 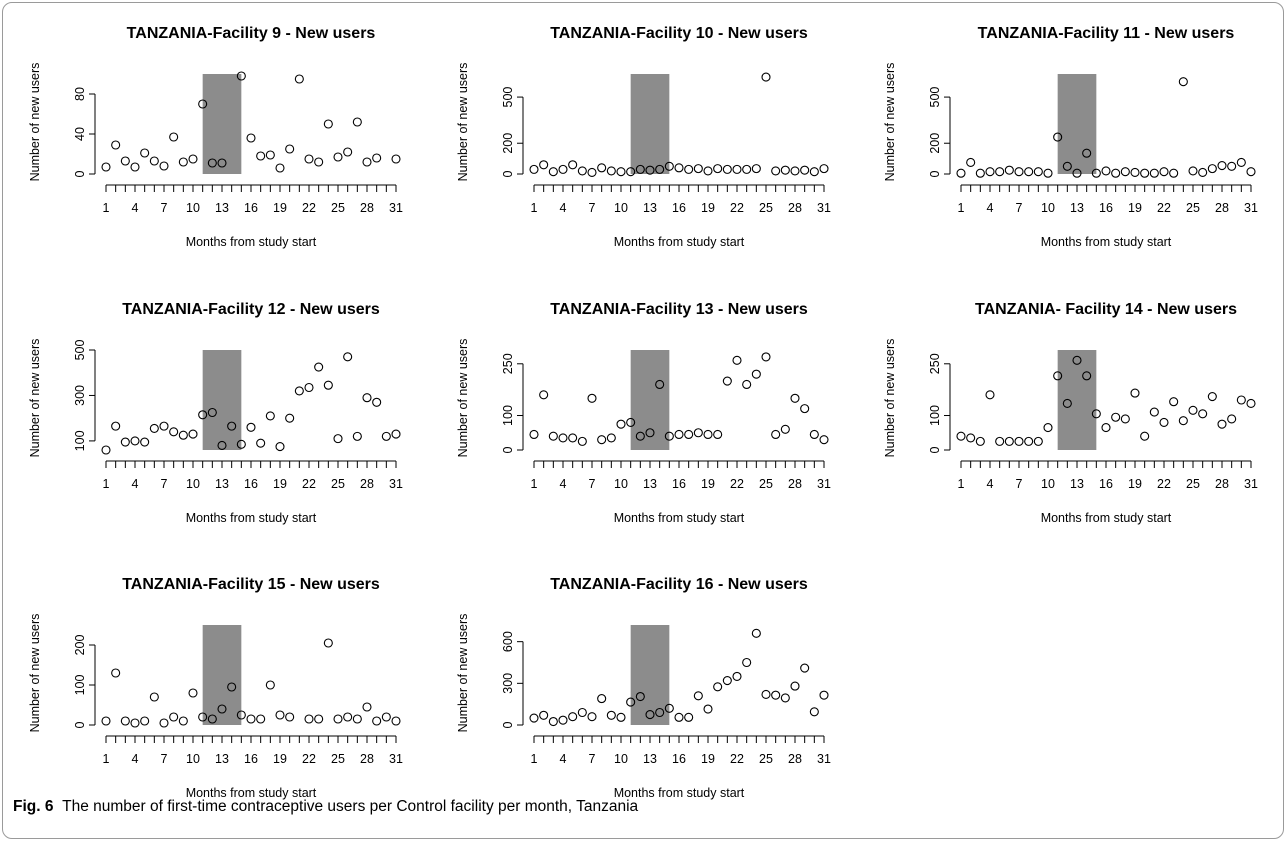 What do you see at coordinates (338, 208) in the screenshot?
I see `x-tick-label: 25` at bounding box center [338, 208].